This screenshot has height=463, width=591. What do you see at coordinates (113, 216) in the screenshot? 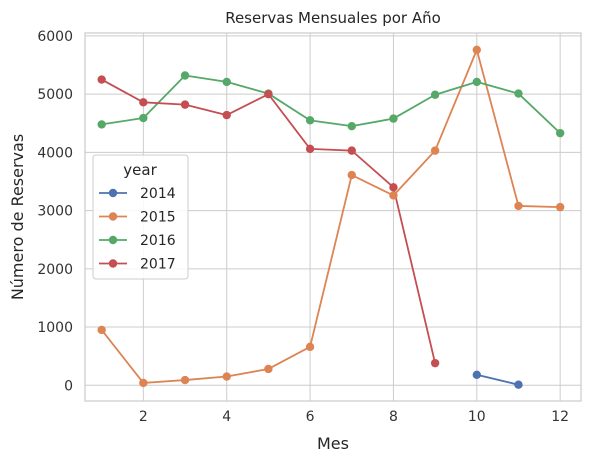
I see `legend-marker-2015` at bounding box center [113, 216].